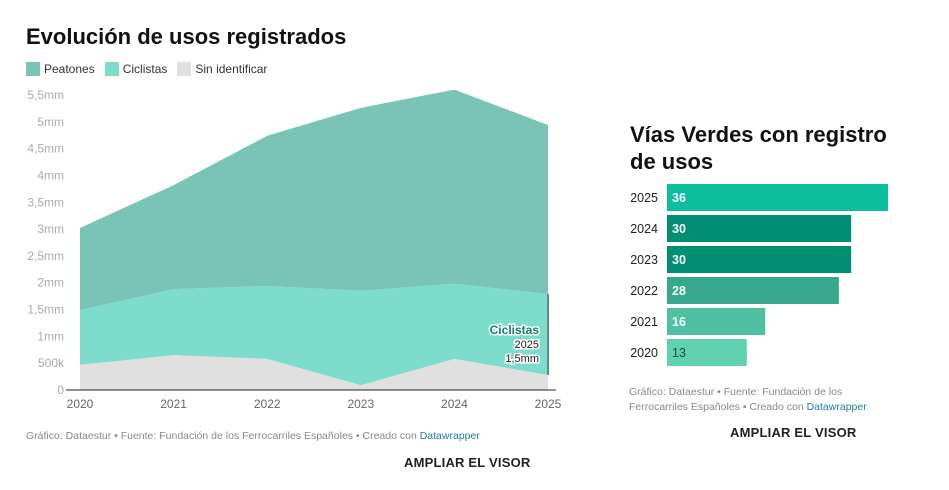  I want to click on area-ciclistas, so click(314, 334).